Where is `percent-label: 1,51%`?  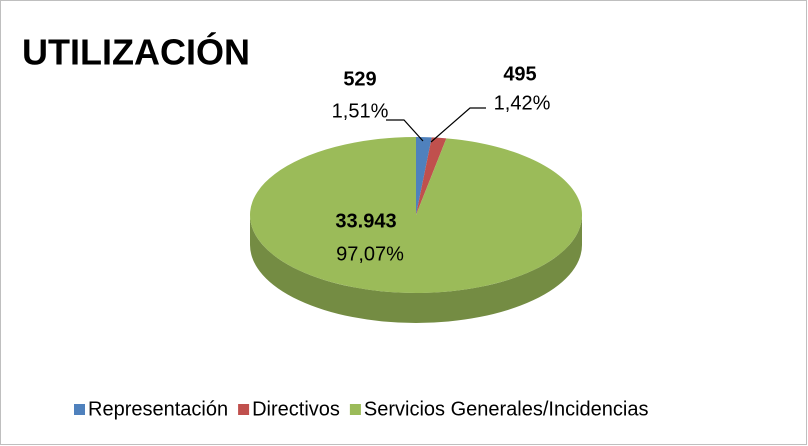
percent-label: 1,51% is located at coordinates (360, 111).